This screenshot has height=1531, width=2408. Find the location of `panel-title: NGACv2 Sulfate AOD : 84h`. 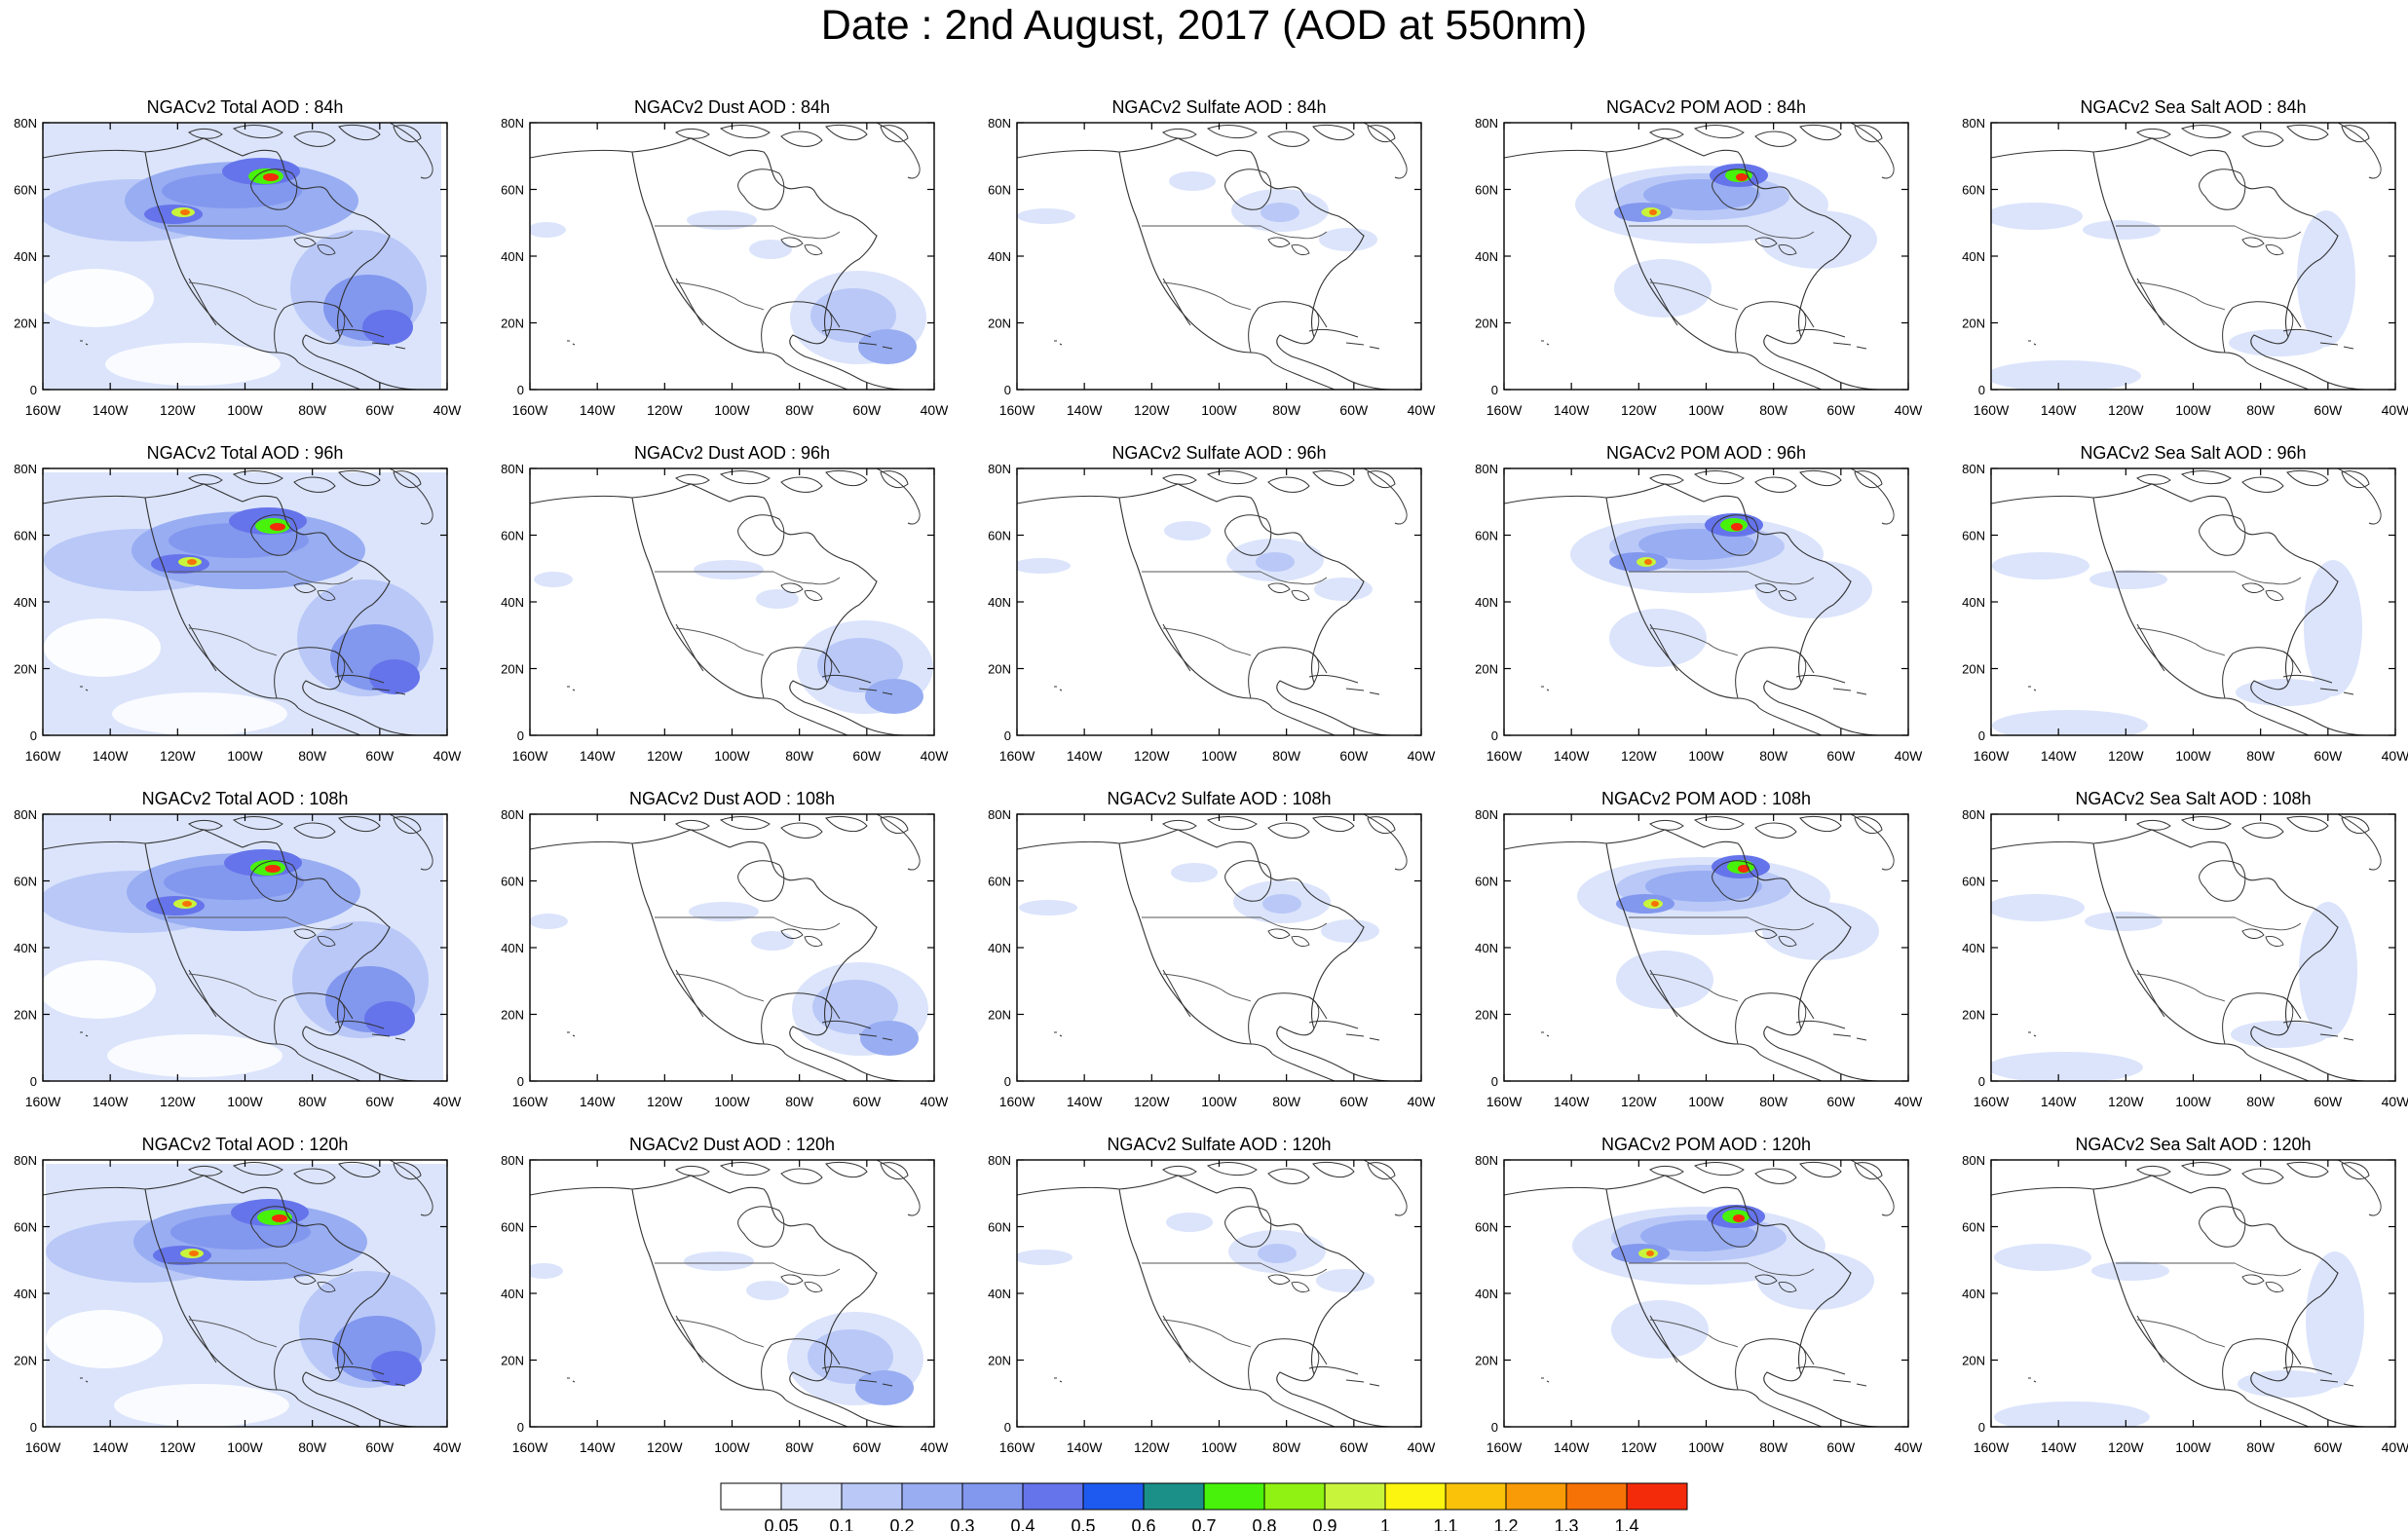

panel-title: NGACv2 Sulfate AOD : 84h is located at coordinates (1218, 107).